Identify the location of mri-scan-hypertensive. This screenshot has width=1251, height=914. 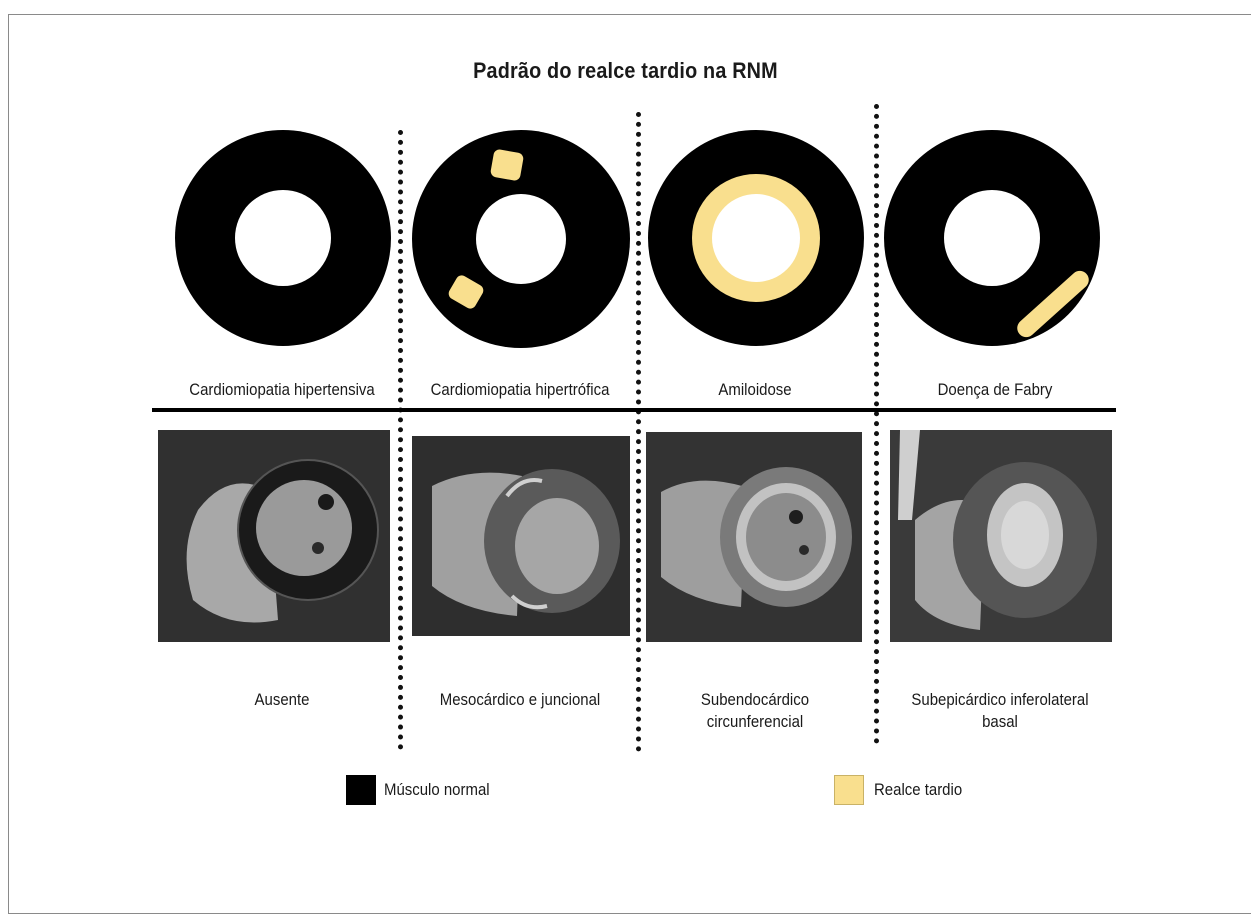
(274, 536).